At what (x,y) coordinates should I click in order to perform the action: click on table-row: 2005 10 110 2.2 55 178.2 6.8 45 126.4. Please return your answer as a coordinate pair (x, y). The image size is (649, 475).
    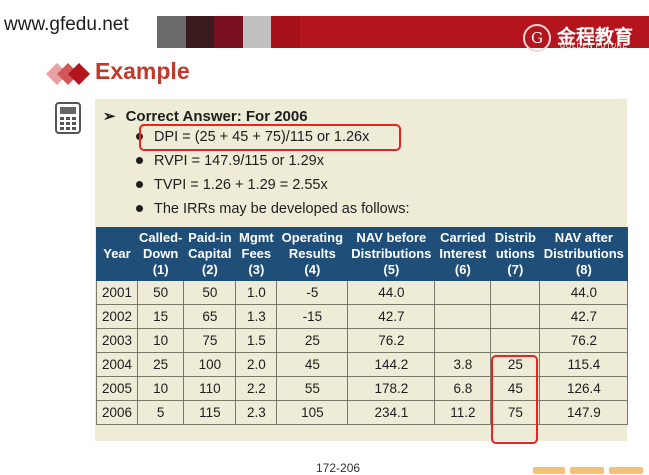
    Looking at the image, I should click on (362, 388).